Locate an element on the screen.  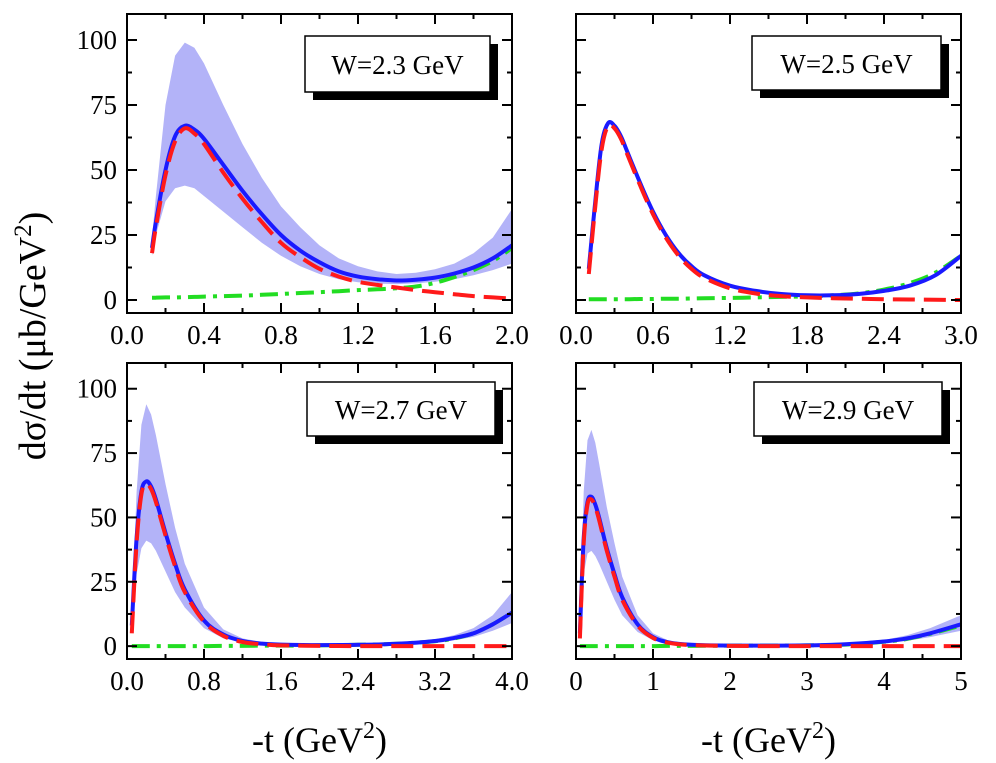
panel-label: W=2.9 GeV is located at coordinates (848, 410).